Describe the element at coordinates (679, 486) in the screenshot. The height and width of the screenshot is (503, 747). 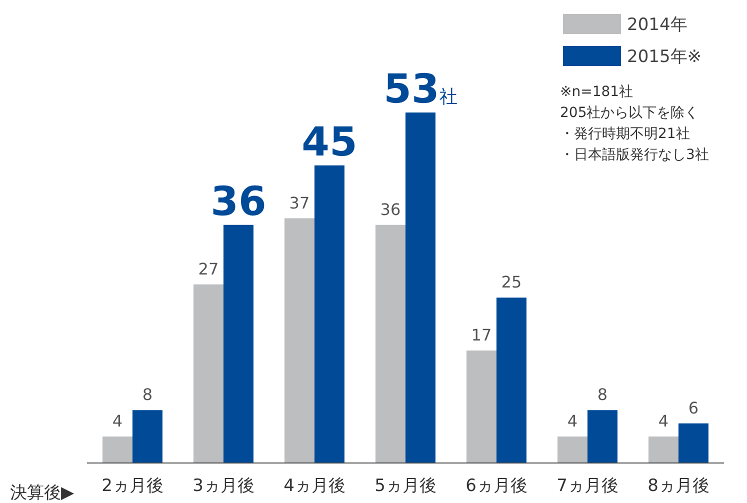
I see `x-tick-label: 8ヵ月後` at that location.